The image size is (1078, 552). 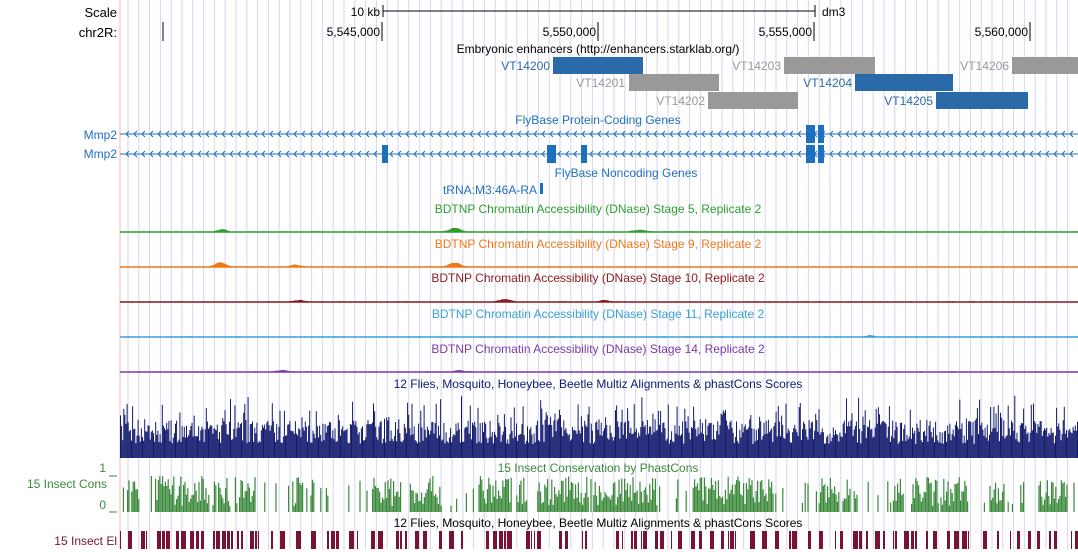 What do you see at coordinates (674, 82) in the screenshot?
I see `enhancer-feature-vt14201` at bounding box center [674, 82].